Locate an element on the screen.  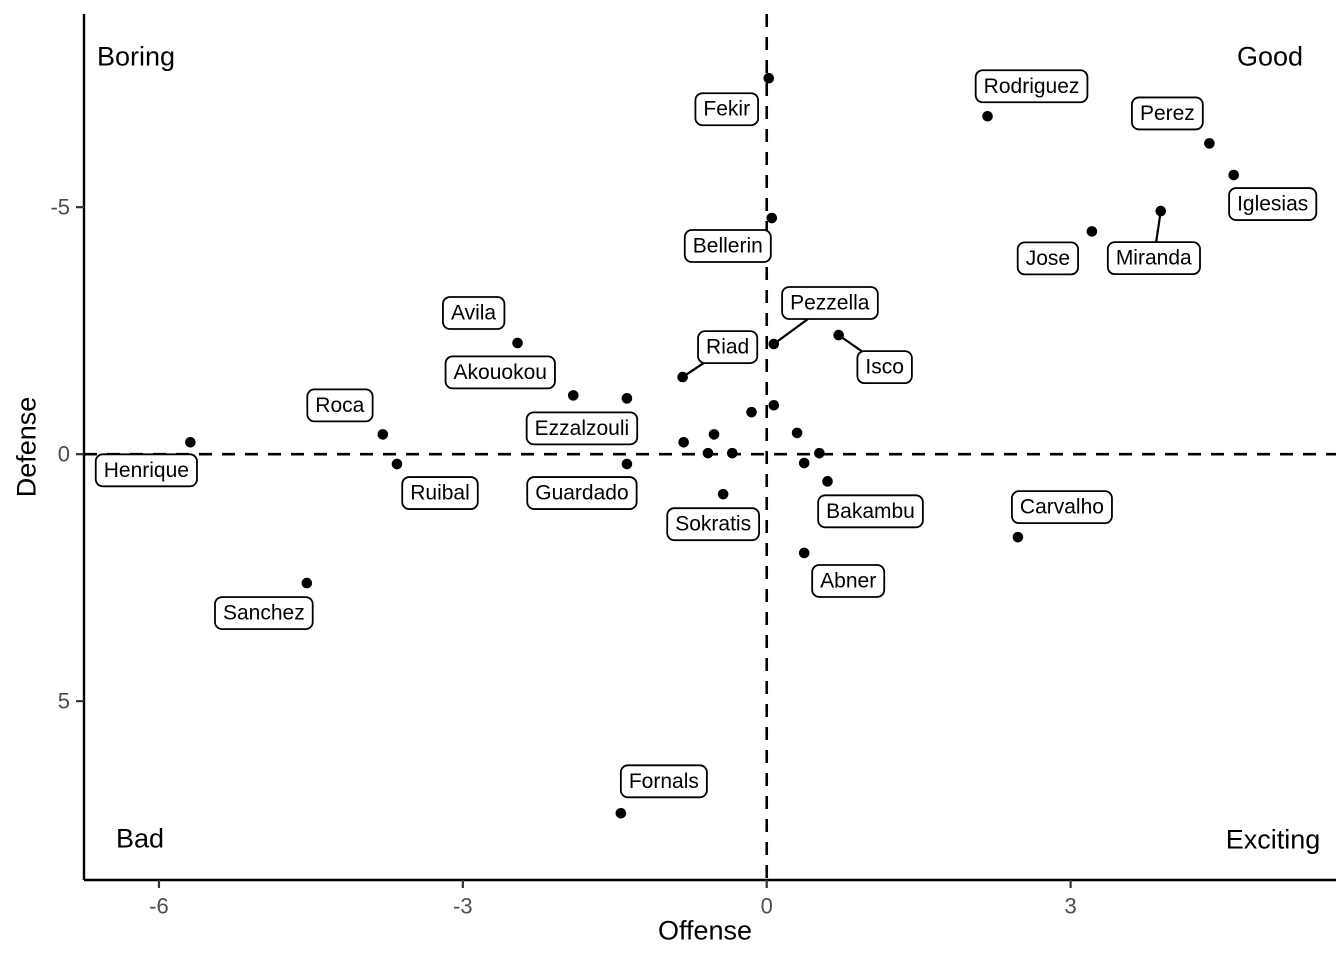
player-label-carvalho: Carvalho is located at coordinates (1062, 507).